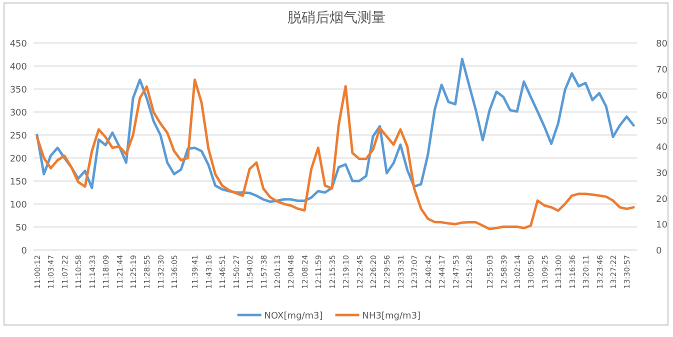  What do you see at coordinates (22, 229) in the screenshot?
I see `y-tick-label: 50` at bounding box center [22, 229].